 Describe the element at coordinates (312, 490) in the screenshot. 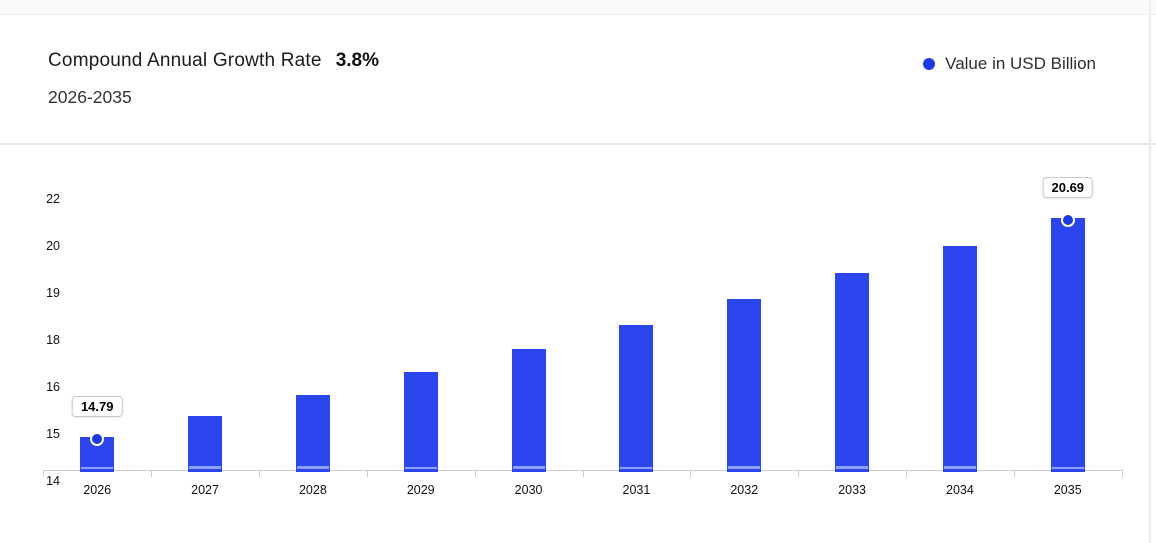

I see `x-axis-label-2028: 2028` at that location.